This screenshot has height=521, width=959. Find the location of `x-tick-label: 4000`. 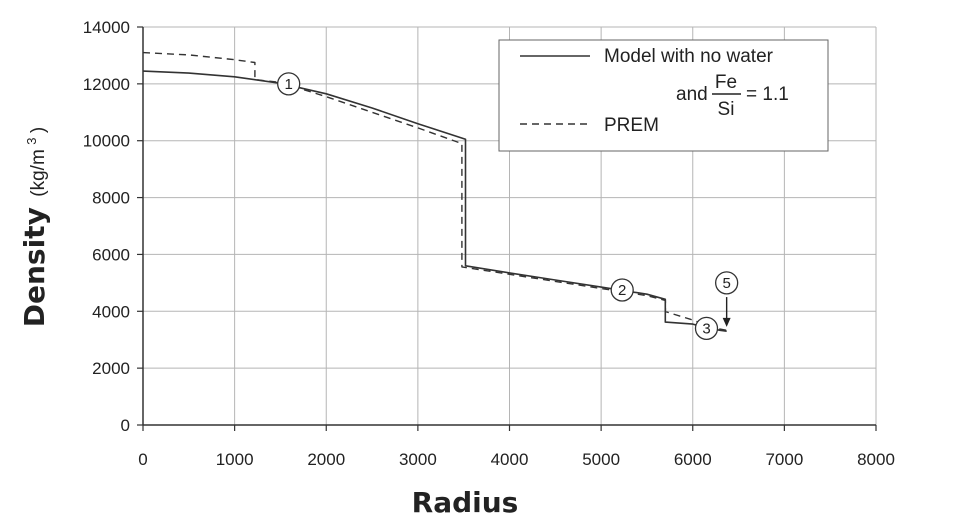

x-tick-label: 4000 is located at coordinates (510, 459).